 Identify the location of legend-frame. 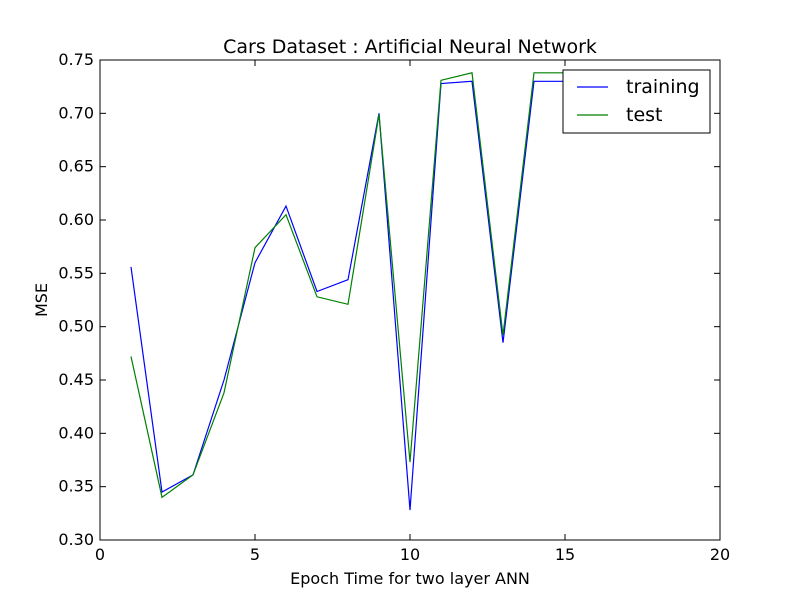
(636, 101).